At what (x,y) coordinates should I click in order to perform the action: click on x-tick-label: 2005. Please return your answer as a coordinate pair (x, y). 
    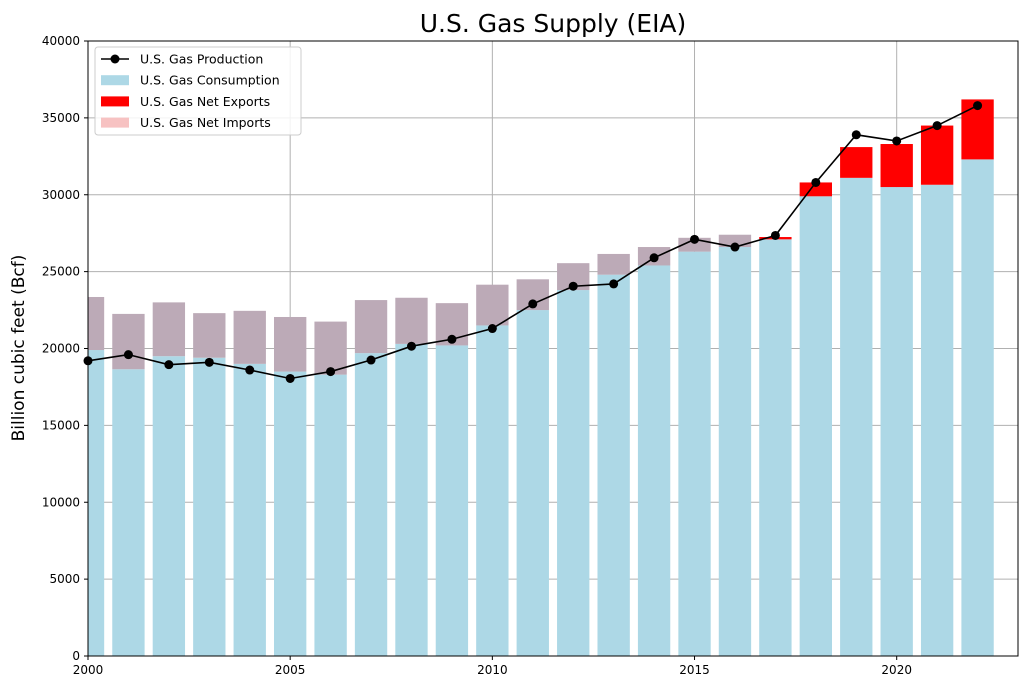
    Looking at the image, I should click on (290, 670).